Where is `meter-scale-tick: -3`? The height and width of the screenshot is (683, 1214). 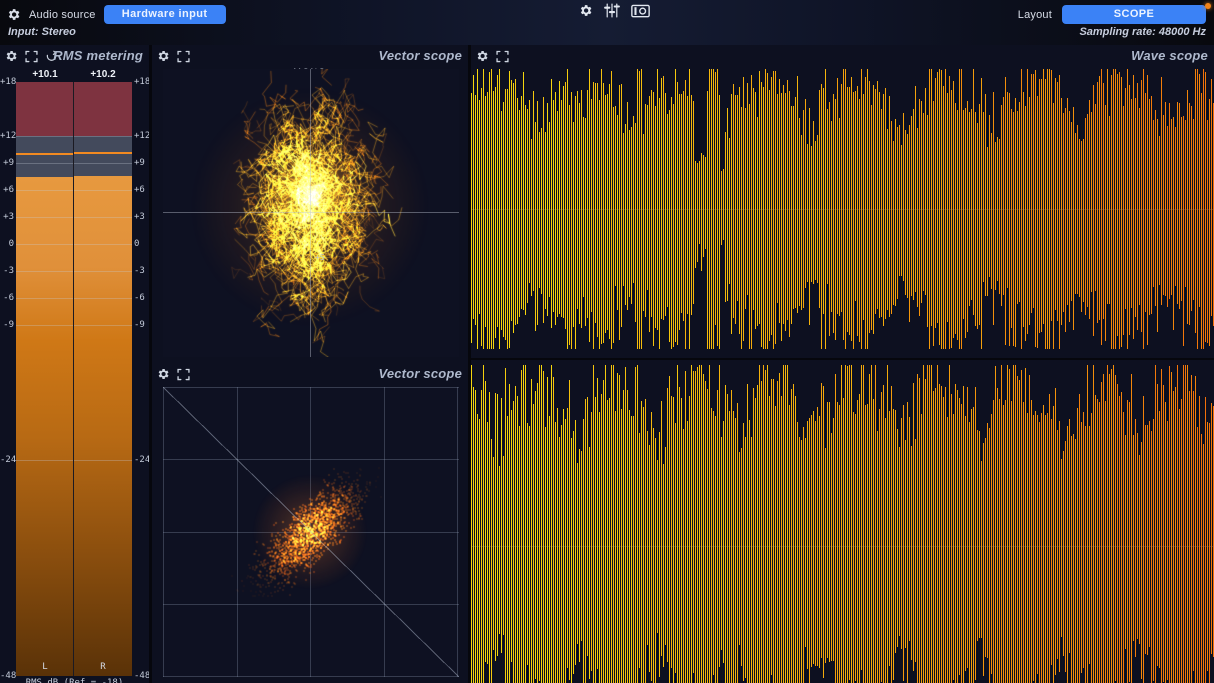
meter-scale-tick: -3 is located at coordinates (139, 271).